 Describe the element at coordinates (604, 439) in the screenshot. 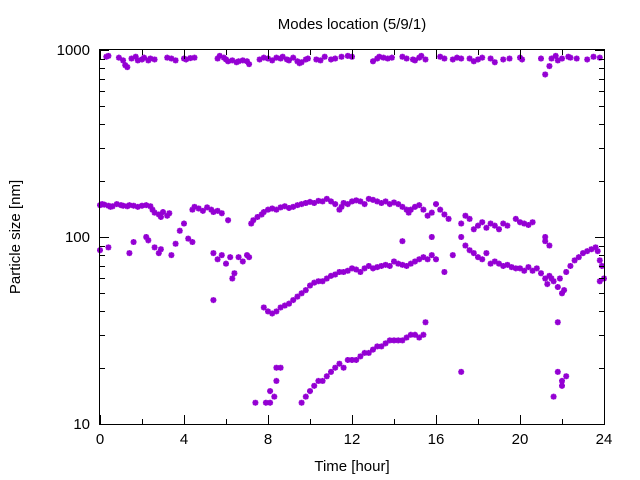

I see `x-tick-label: 24` at that location.